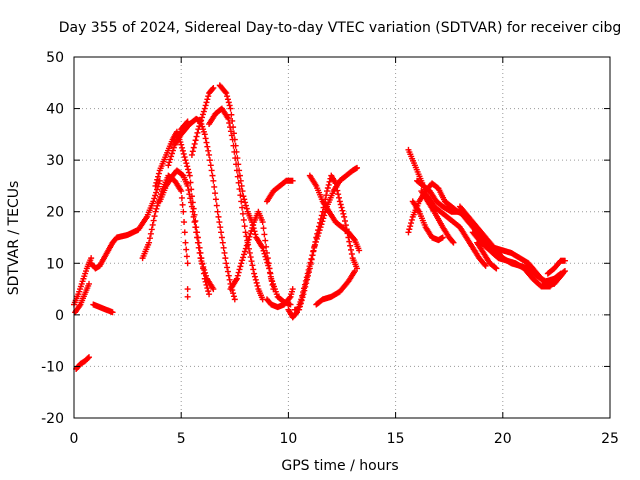 Image resolution: width=640 pixels, height=480 pixels. Describe the element at coordinates (52, 367) in the screenshot. I see `y-tick-label: -10` at that location.